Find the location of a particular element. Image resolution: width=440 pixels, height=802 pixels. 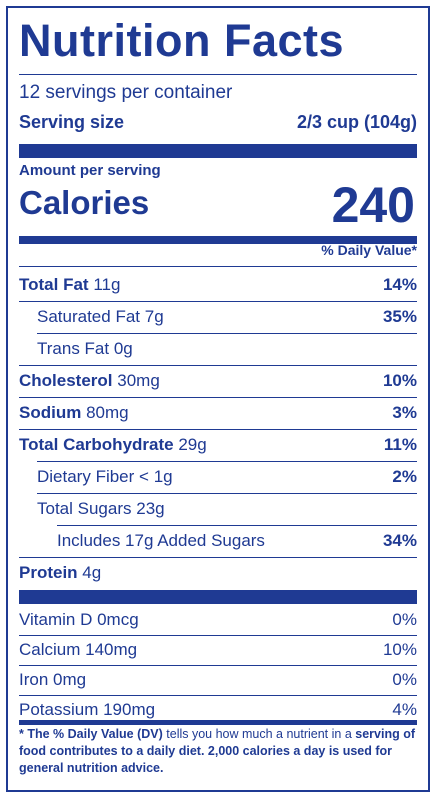

title: Nutrition Facts is located at coordinates (182, 40).